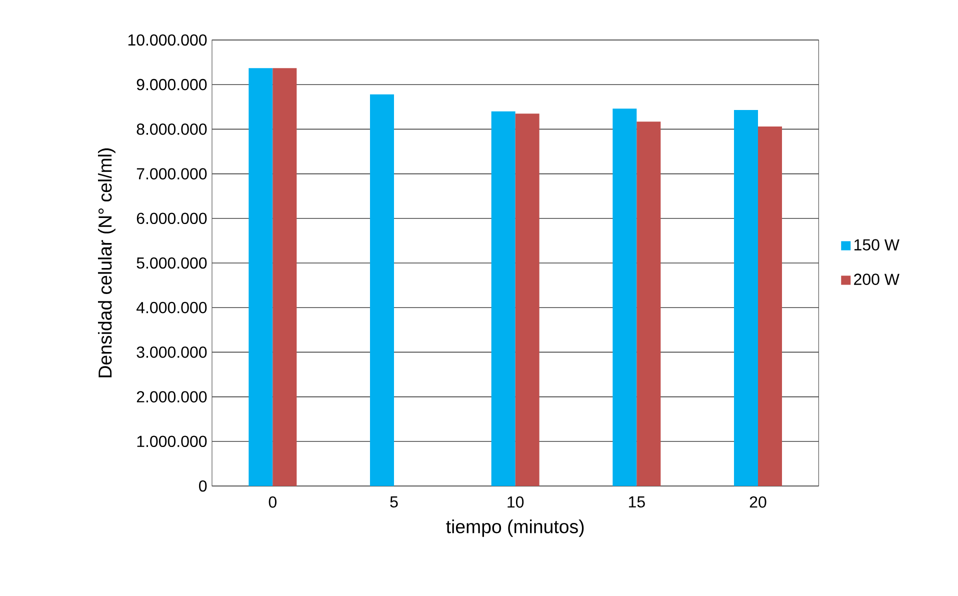 Image resolution: width=958 pixels, height=596 pixels. I want to click on x-axis-title: tiempo (minutos), so click(515, 528).